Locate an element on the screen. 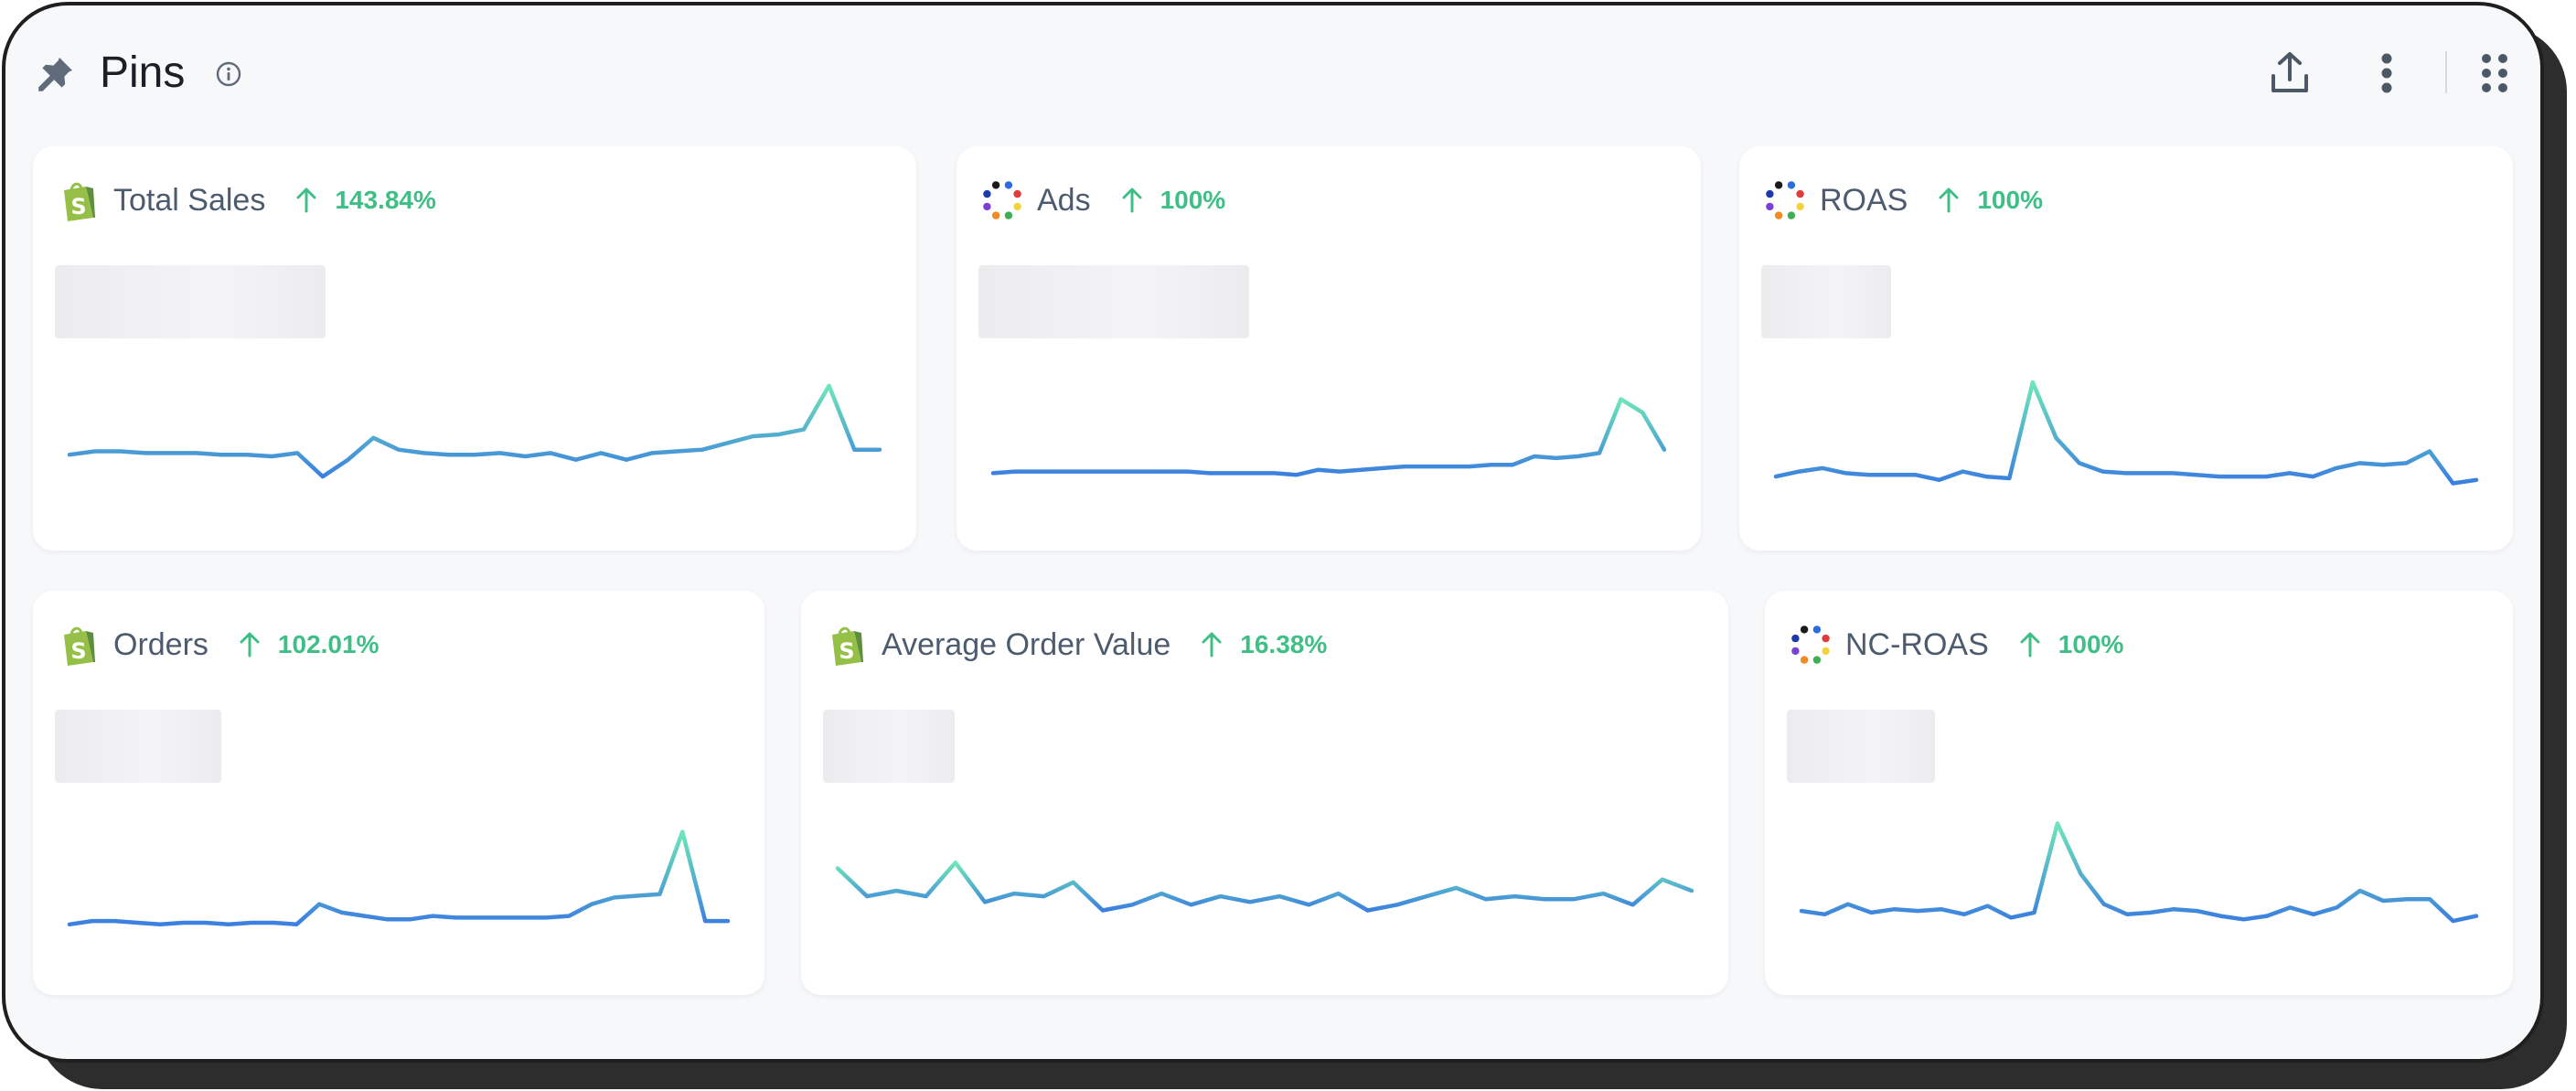 The image size is (2576, 1091). card-header: S Average Order Value 16.38% is located at coordinates (1076, 645).